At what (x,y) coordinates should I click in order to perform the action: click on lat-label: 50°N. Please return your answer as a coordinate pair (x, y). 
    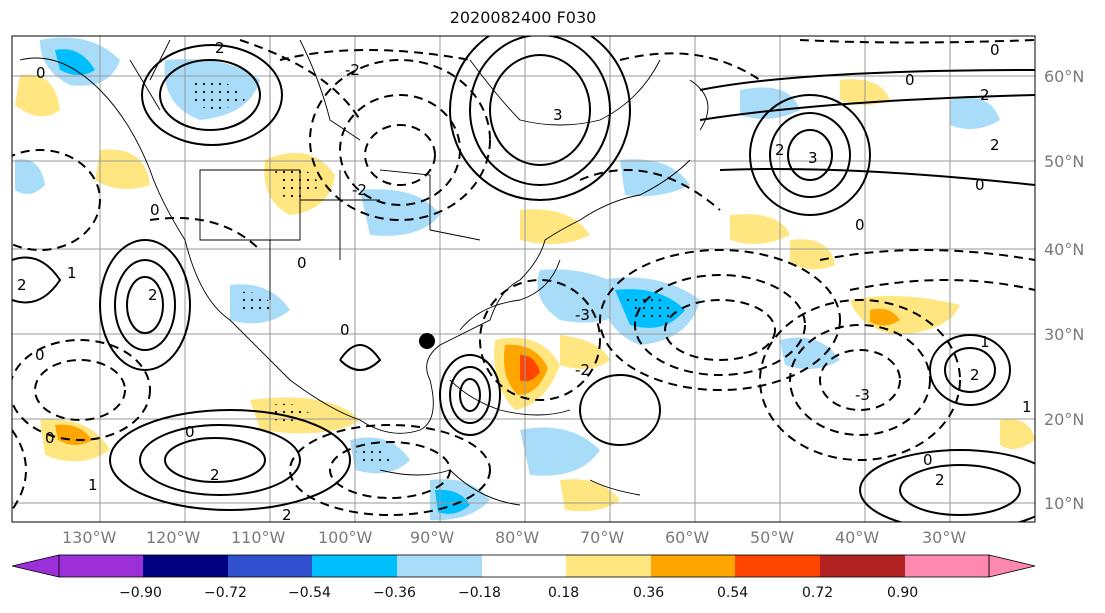
    Looking at the image, I should click on (1064, 161).